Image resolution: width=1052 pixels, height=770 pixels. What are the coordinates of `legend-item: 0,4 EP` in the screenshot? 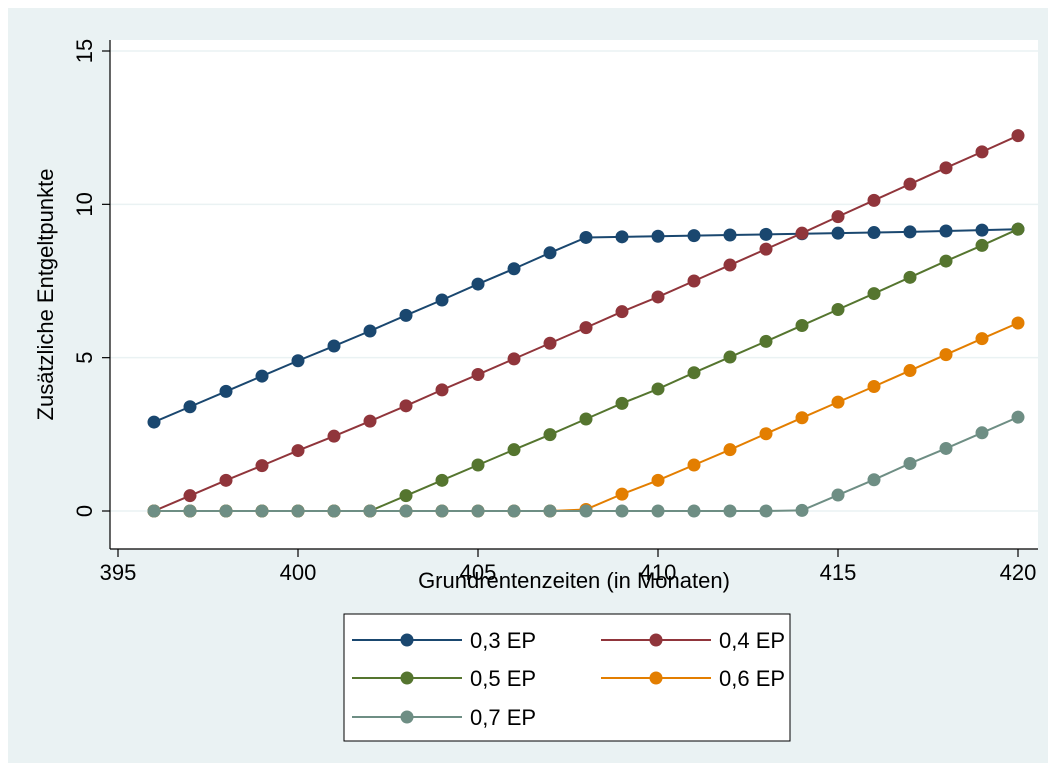 It's located at (693, 640).